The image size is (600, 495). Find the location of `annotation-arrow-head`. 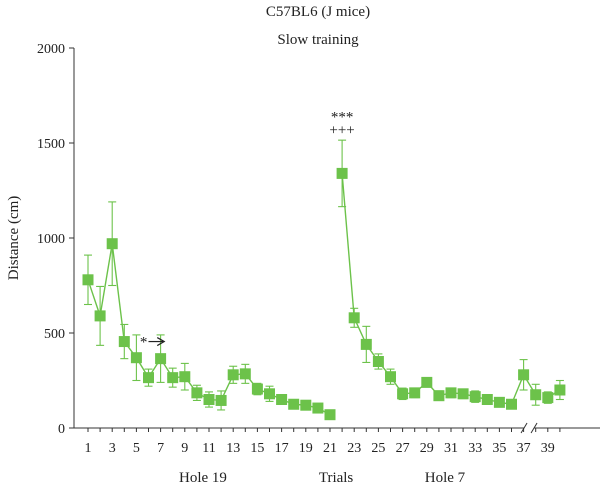

annotation-arrow-head is located at coordinates (161, 342).